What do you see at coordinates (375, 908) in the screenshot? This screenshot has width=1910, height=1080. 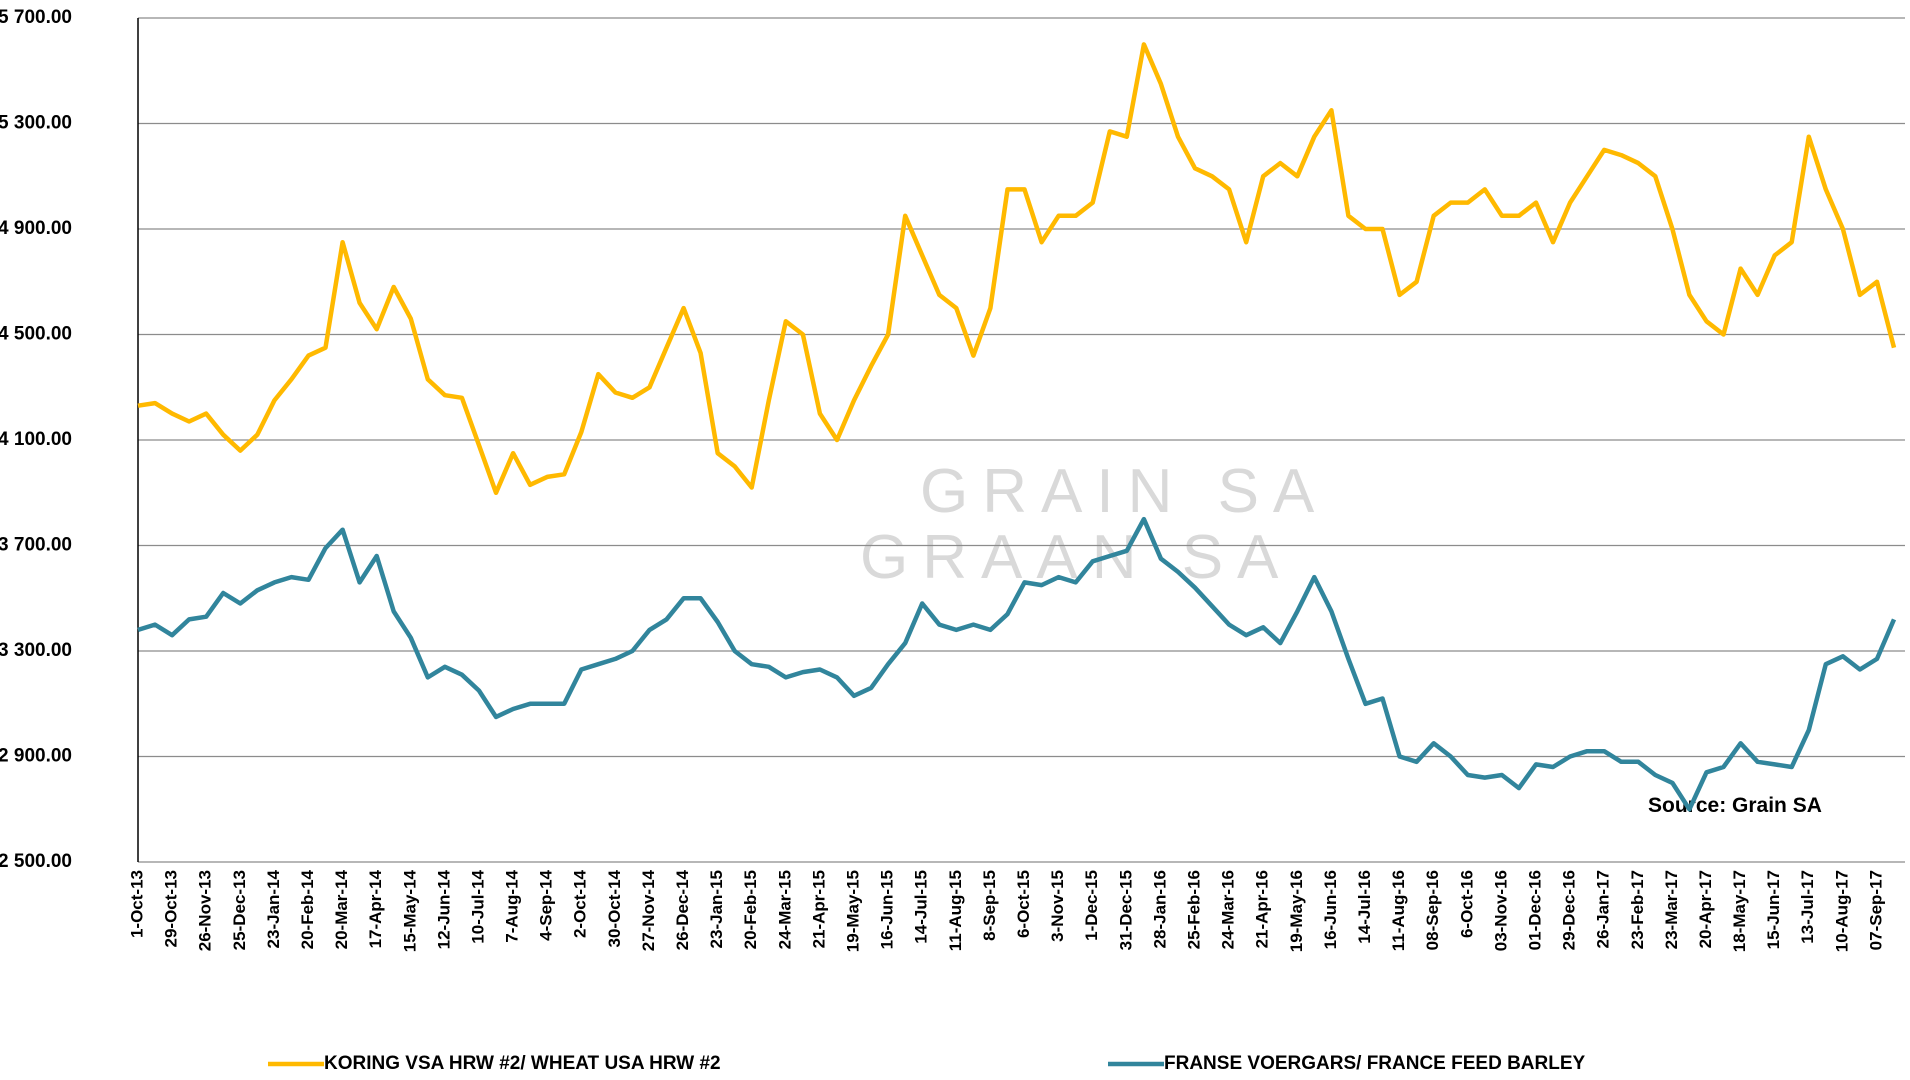 I see `x-tick-label: 17-Apr-14` at bounding box center [375, 908].